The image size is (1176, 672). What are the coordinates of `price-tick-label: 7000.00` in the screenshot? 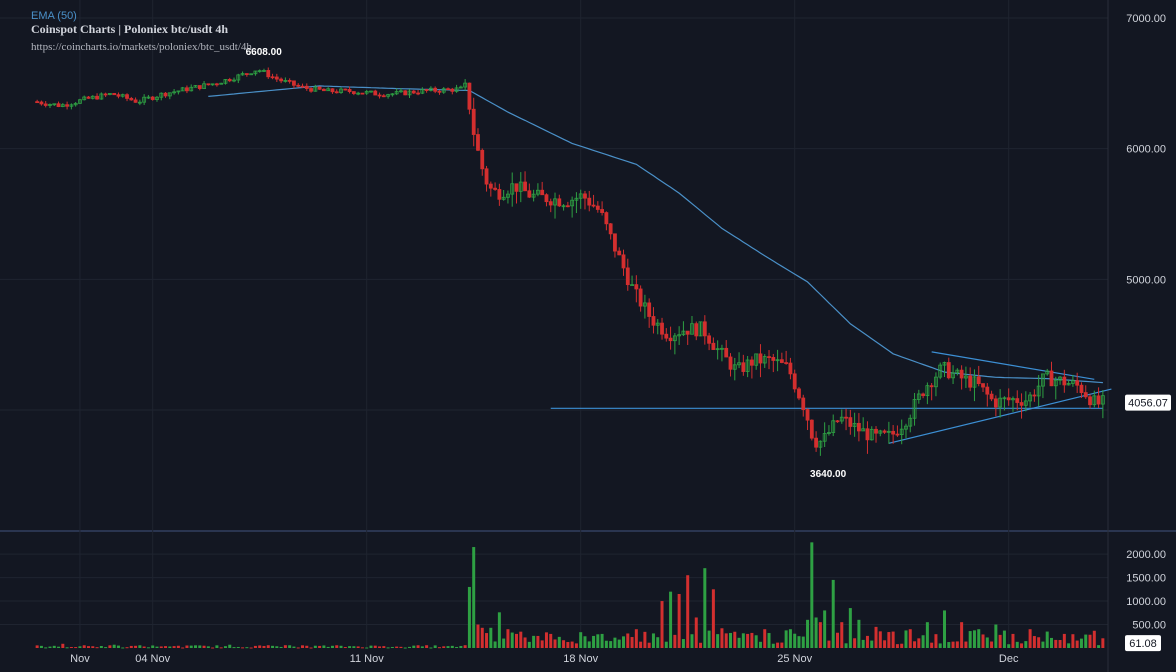 It's located at (1146, 19).